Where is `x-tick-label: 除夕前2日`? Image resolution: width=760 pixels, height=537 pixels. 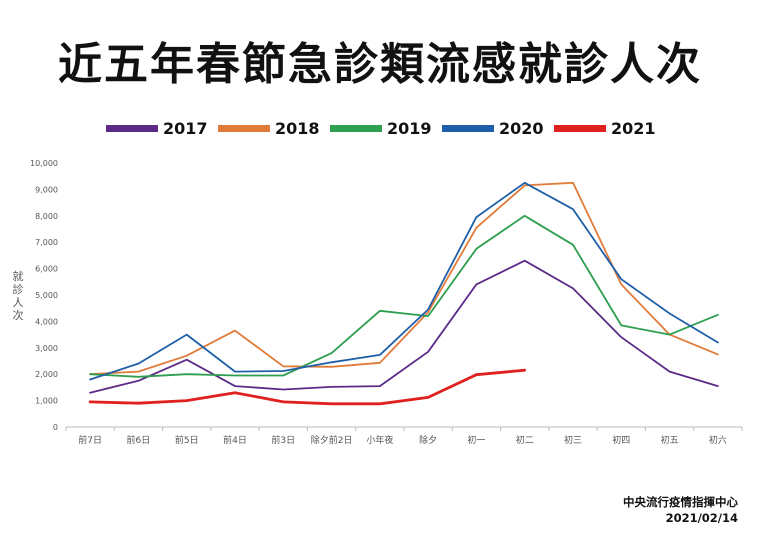 x-tick-label: 除夕前2日 is located at coordinates (332, 440).